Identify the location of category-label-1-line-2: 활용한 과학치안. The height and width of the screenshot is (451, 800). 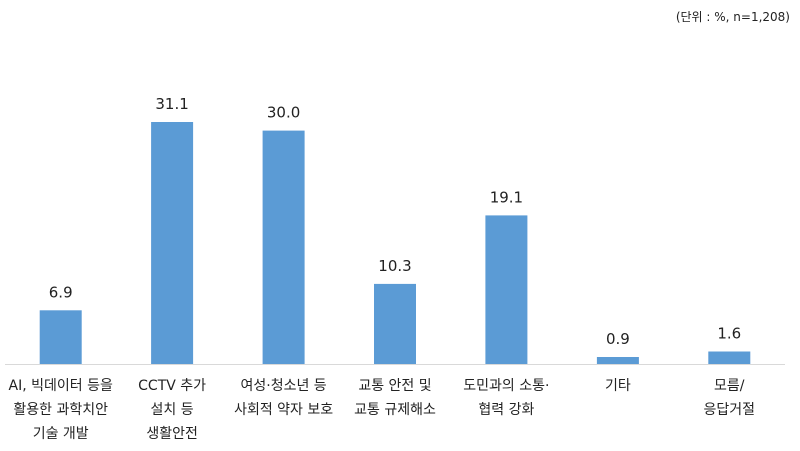
(60, 410).